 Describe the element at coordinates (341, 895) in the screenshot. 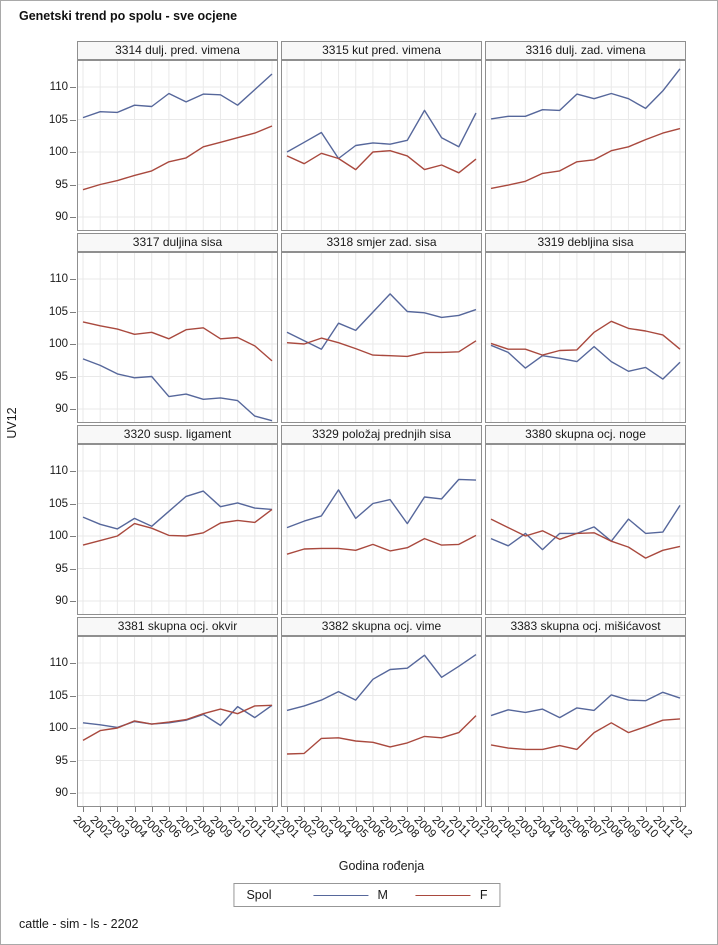

I see `legend-line-m-icon` at that location.